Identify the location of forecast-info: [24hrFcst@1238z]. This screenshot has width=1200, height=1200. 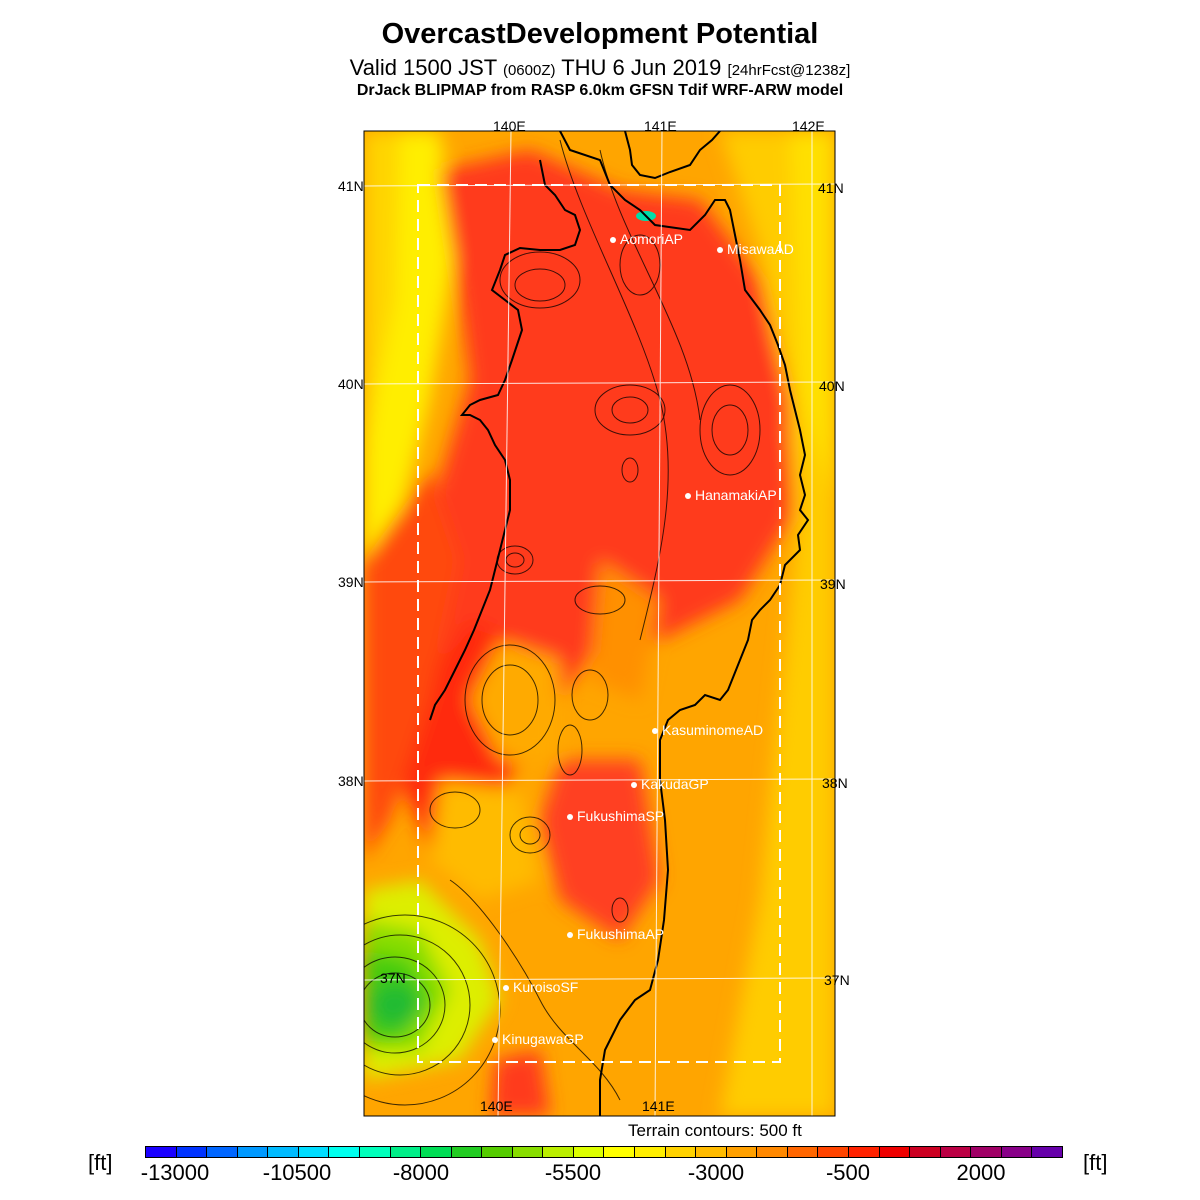
(789, 70).